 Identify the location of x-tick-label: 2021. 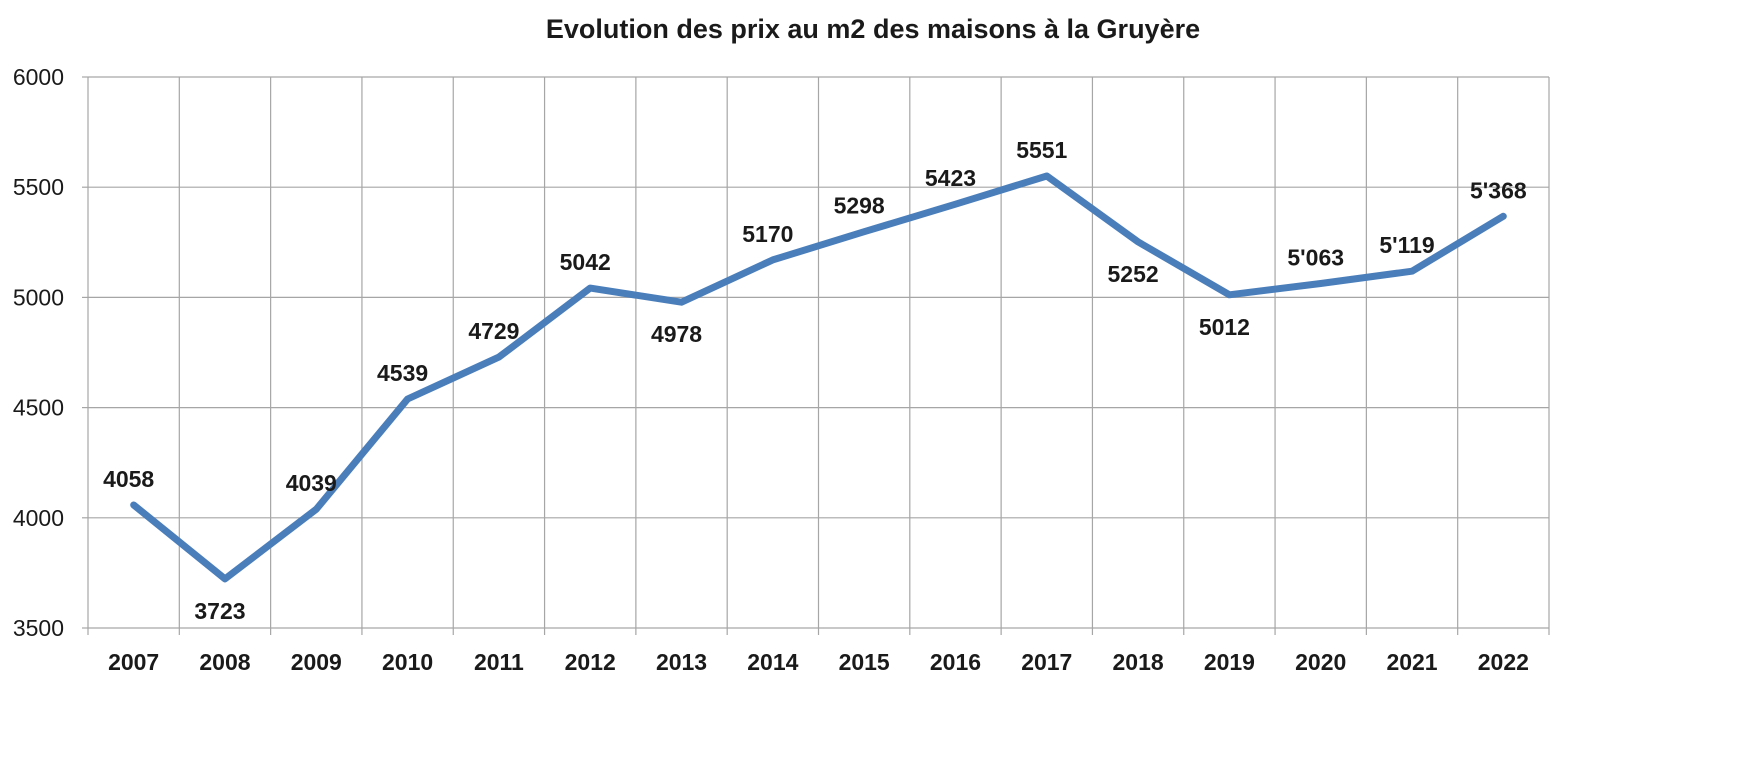
(1411, 662).